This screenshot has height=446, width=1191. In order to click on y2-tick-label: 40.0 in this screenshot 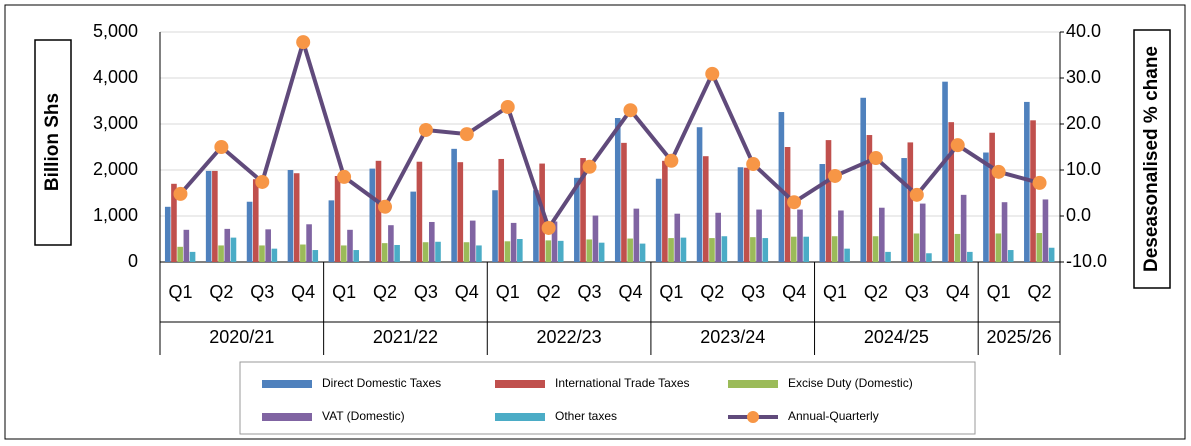, I will do `click(1083, 31)`.